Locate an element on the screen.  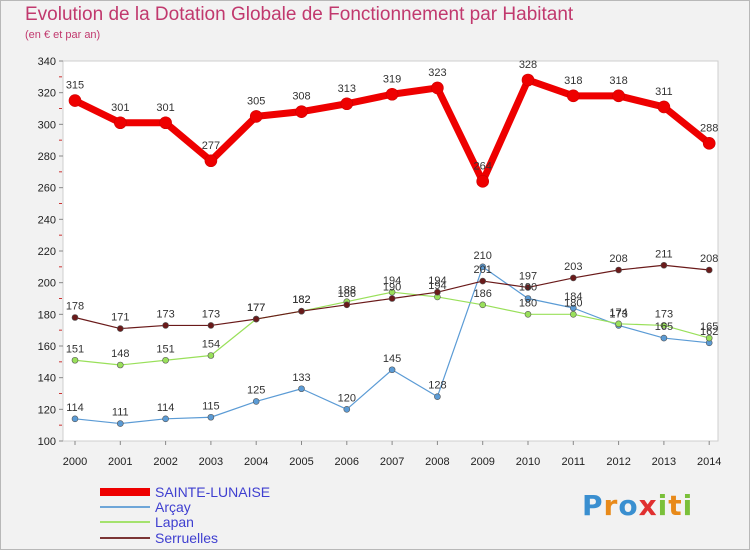
x-tick-label: 2009 is located at coordinates (482, 462).